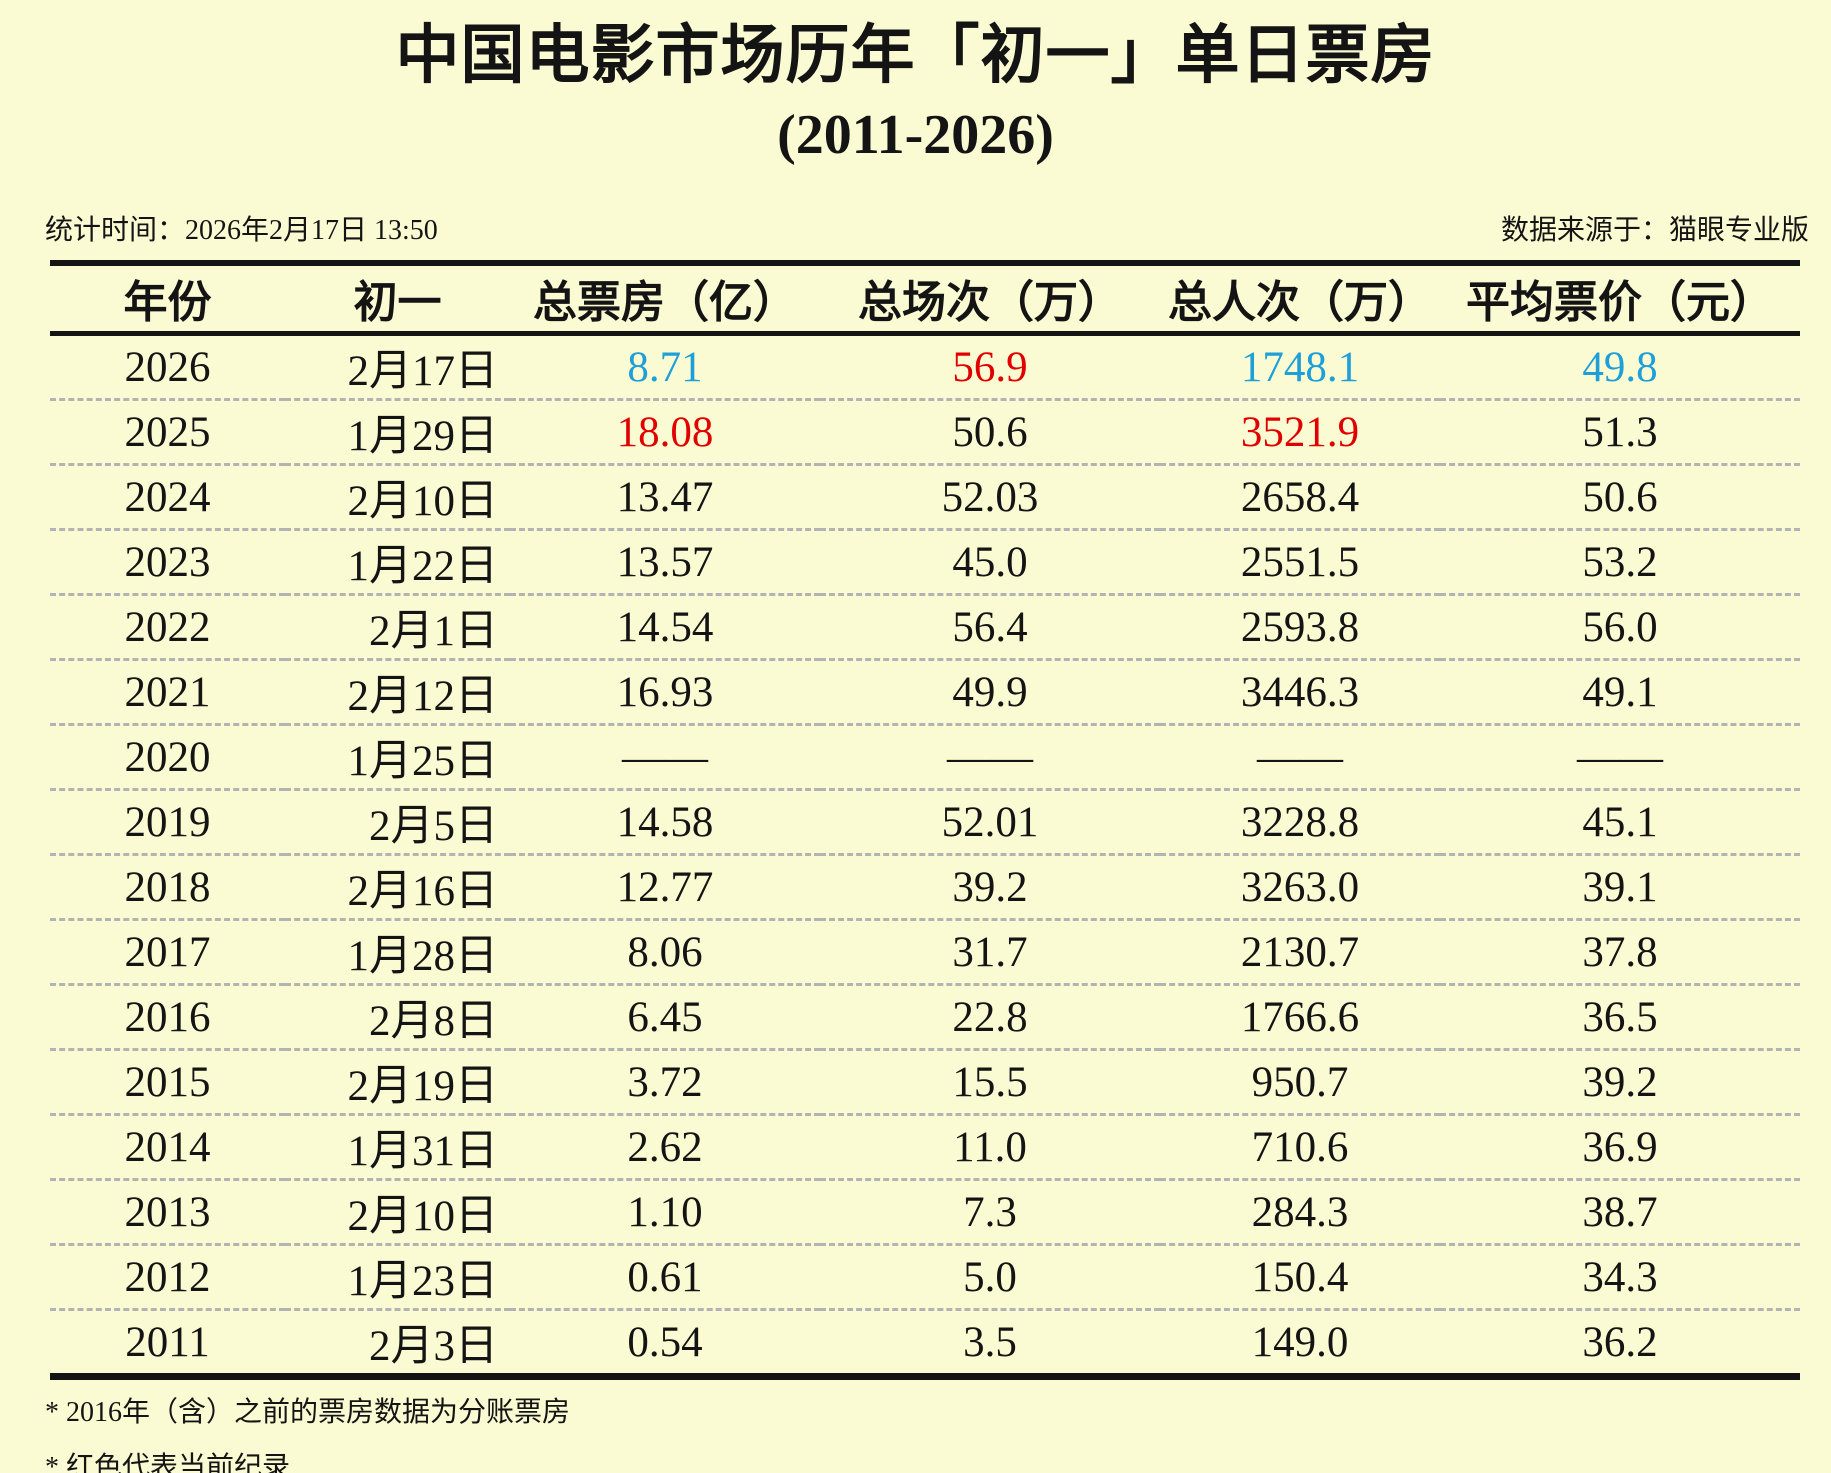 Image resolution: width=1831 pixels, height=1473 pixels. Describe the element at coordinates (1620, 496) in the screenshot. I see `cell-avg-ticket-price: 50.6` at that location.